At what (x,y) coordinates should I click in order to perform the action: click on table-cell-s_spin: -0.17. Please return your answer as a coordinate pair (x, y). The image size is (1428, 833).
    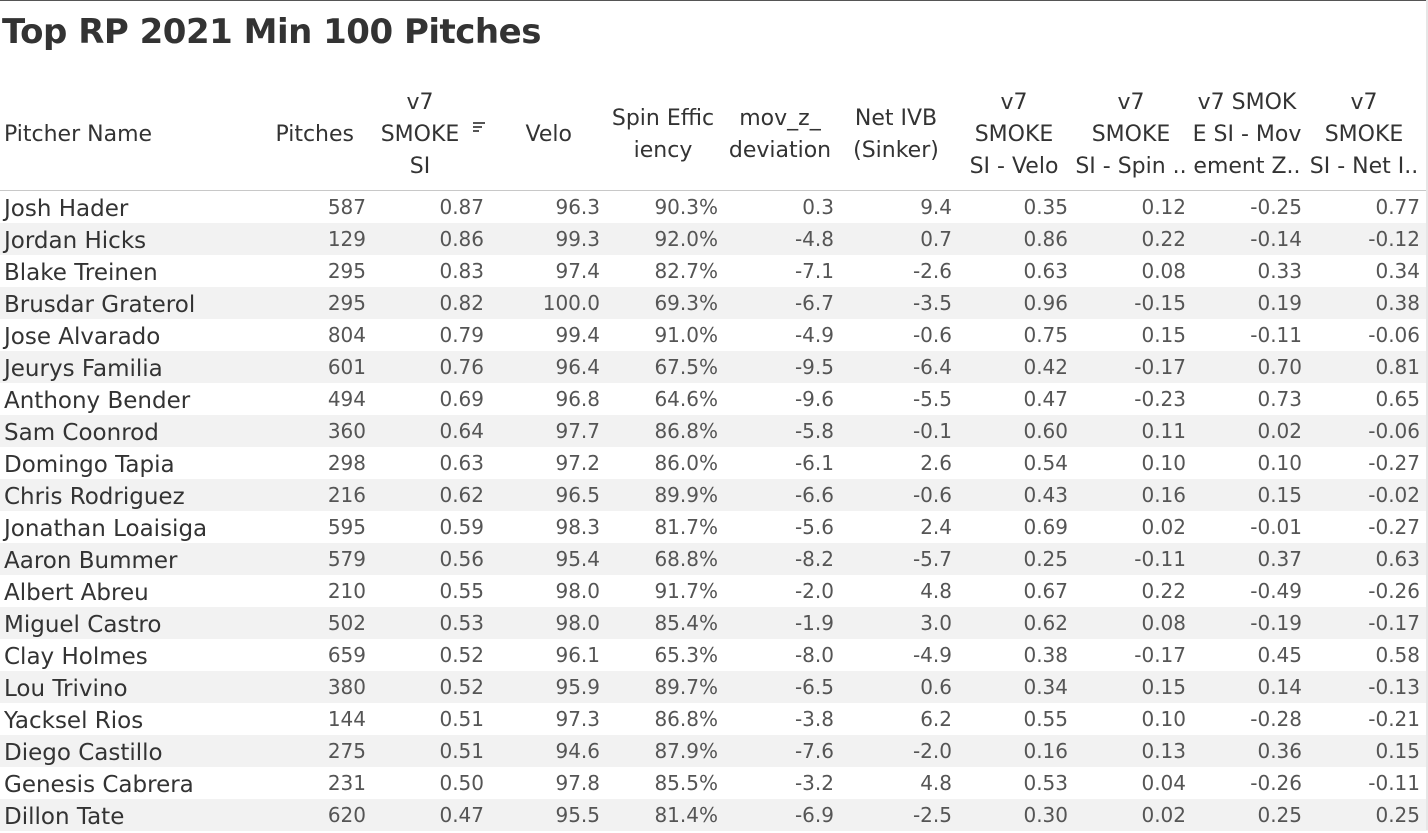
    Looking at the image, I should click on (1160, 367).